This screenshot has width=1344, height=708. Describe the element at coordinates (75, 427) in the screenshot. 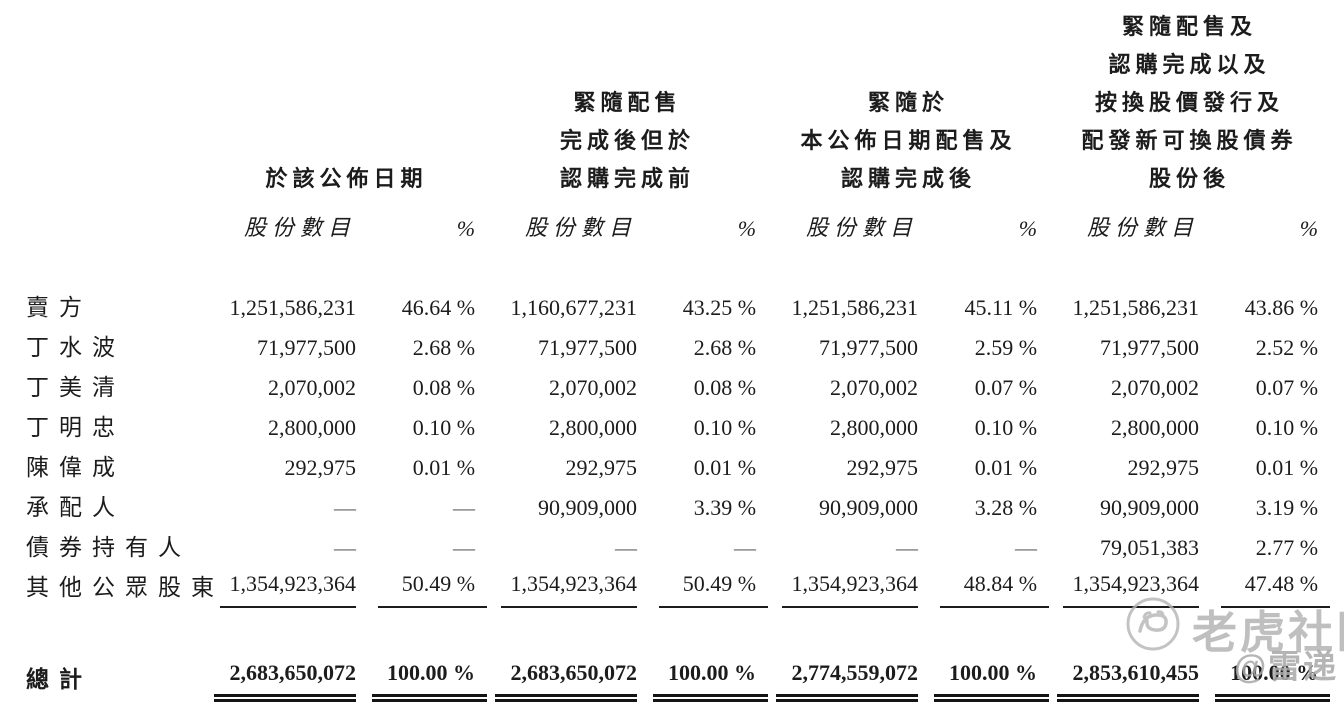

I see `row-label: 丁明忠` at that location.